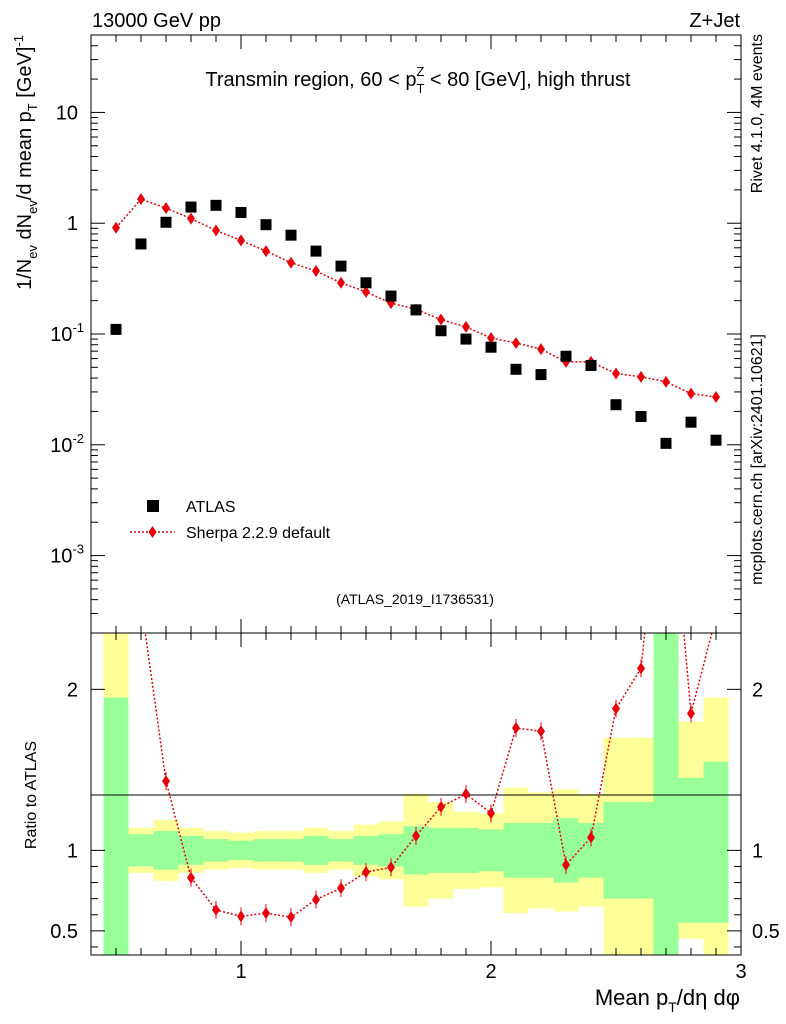 The height and width of the screenshot is (1024, 786). I want to click on legend-atlas-label: ATLAS, so click(211, 507).